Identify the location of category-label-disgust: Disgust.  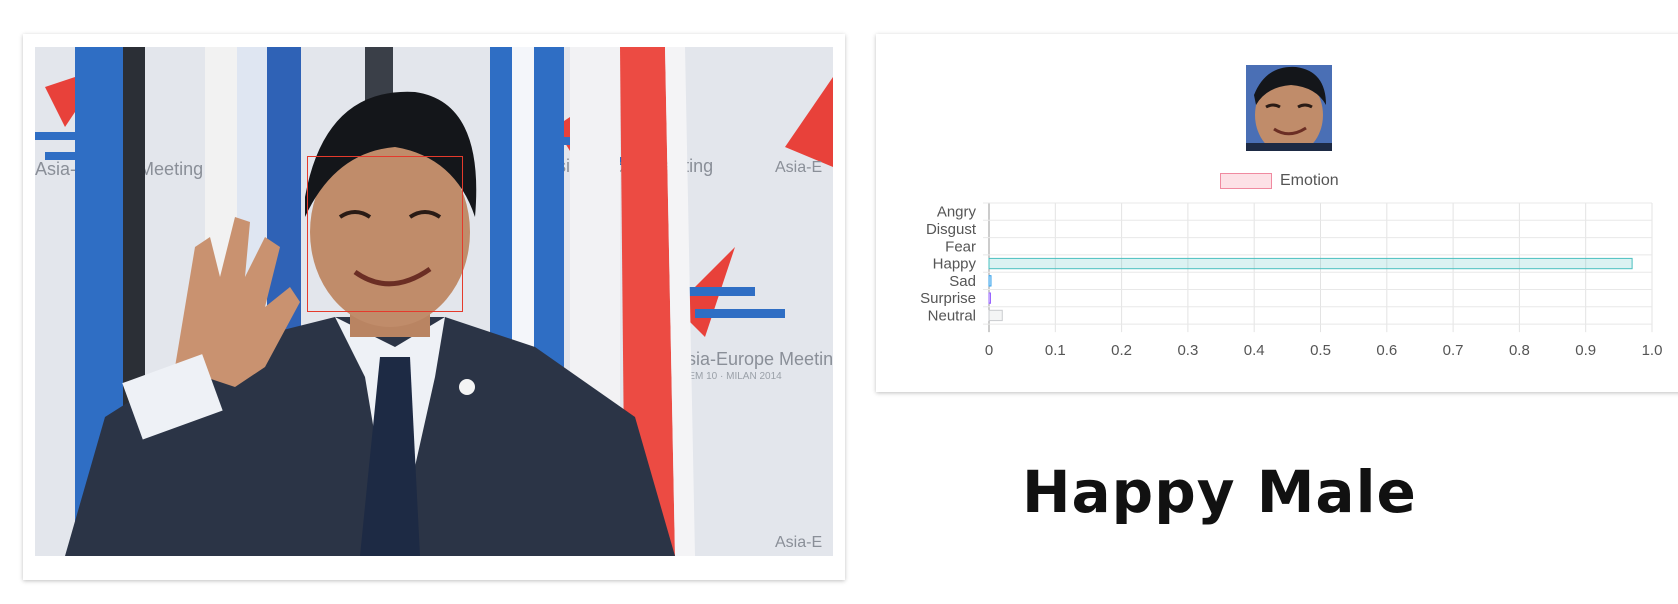
(951, 229).